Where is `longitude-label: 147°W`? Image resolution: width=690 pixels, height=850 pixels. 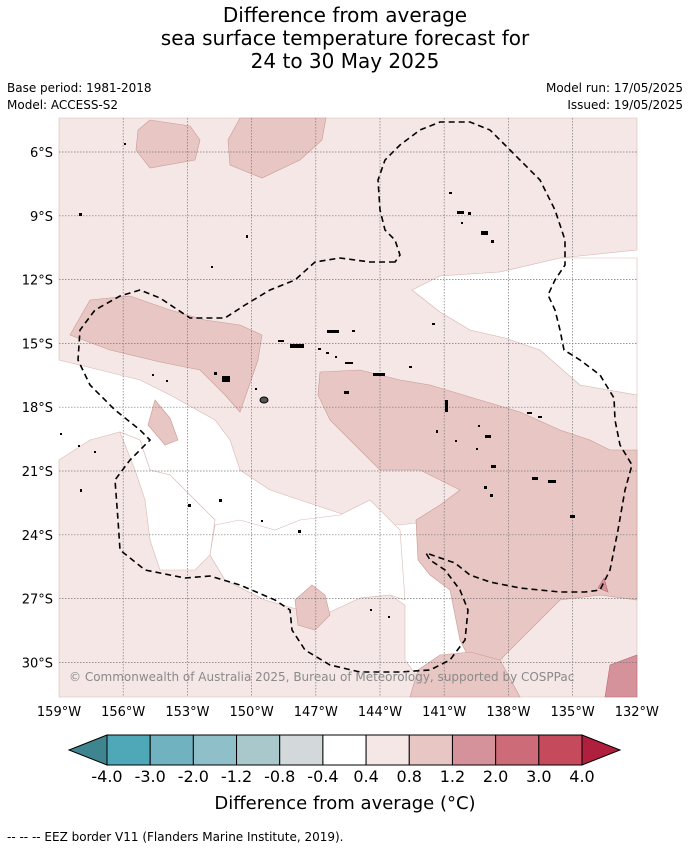
longitude-label: 147°W is located at coordinates (316, 712).